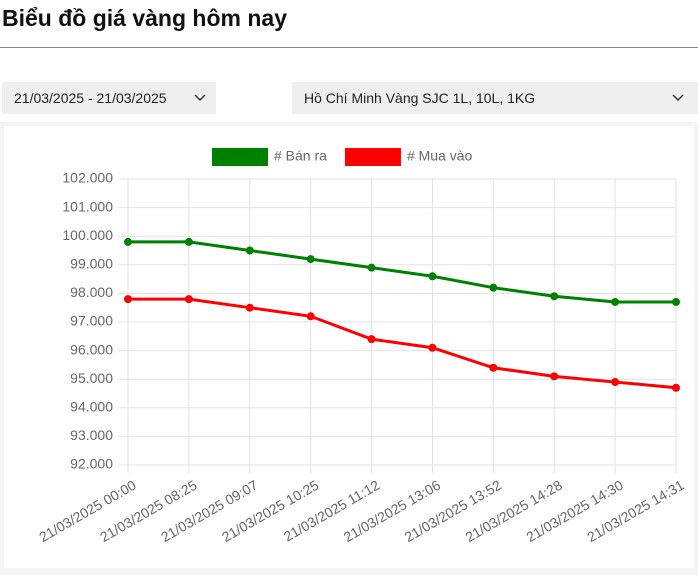  What do you see at coordinates (300, 156) in the screenshot?
I see `legend-label: # Bán ra` at bounding box center [300, 156].